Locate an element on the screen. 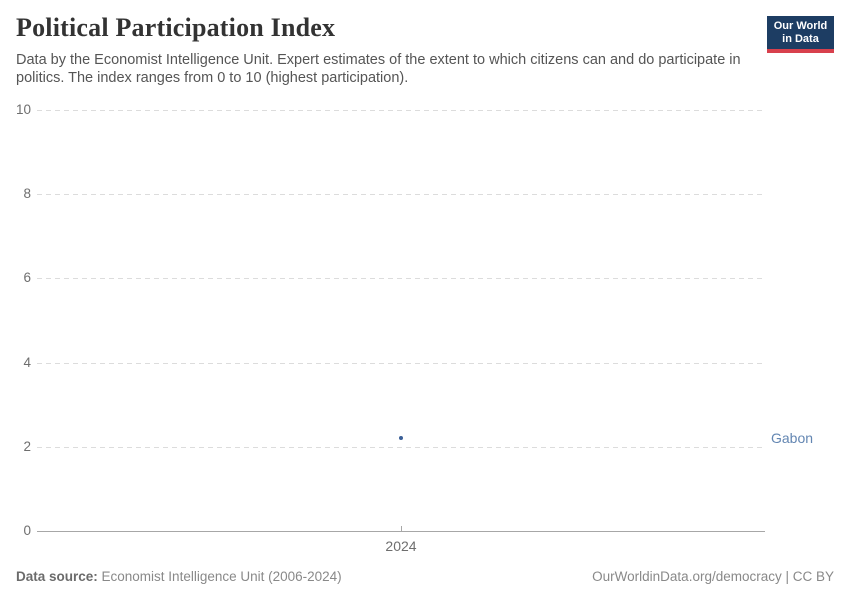  y-tick-label: 0 is located at coordinates (27, 530).